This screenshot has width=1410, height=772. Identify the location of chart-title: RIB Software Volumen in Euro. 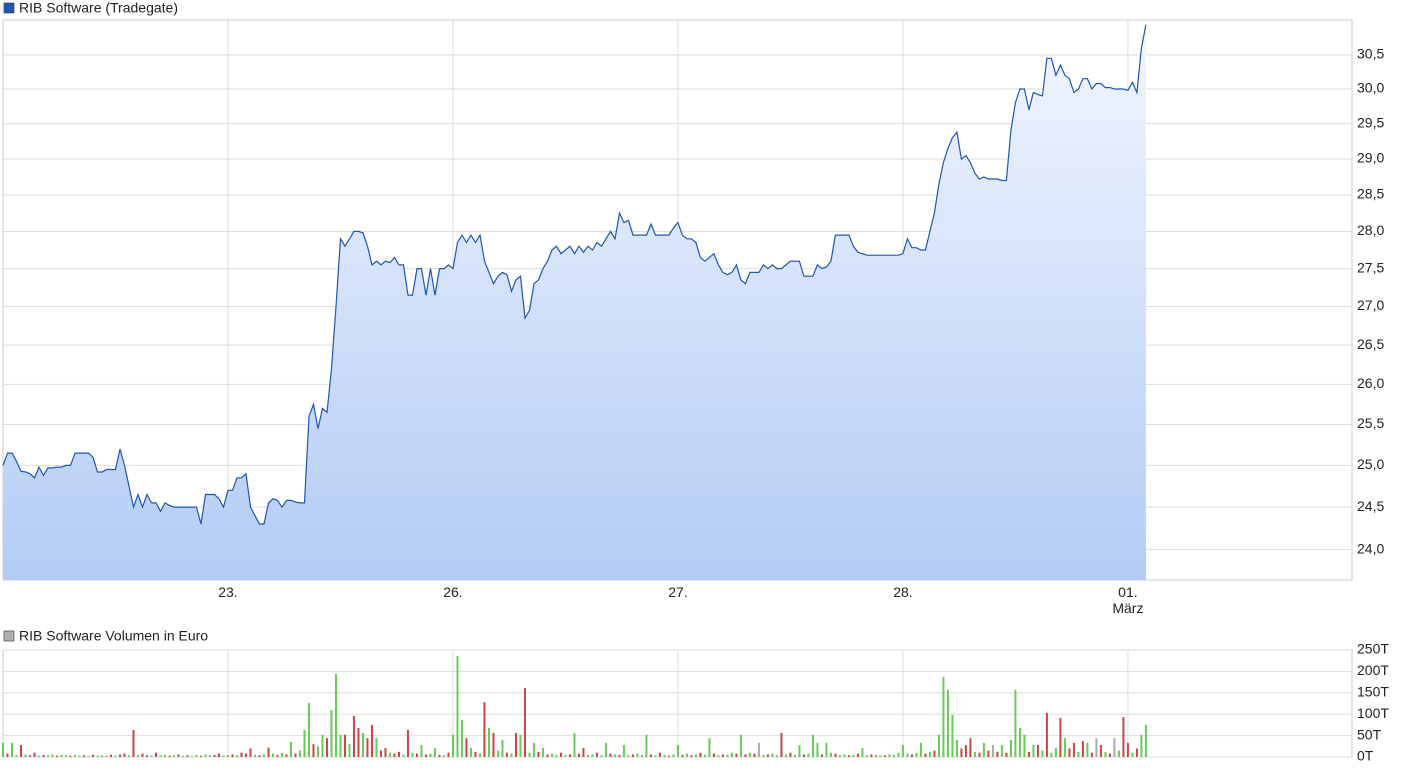
(113, 636).